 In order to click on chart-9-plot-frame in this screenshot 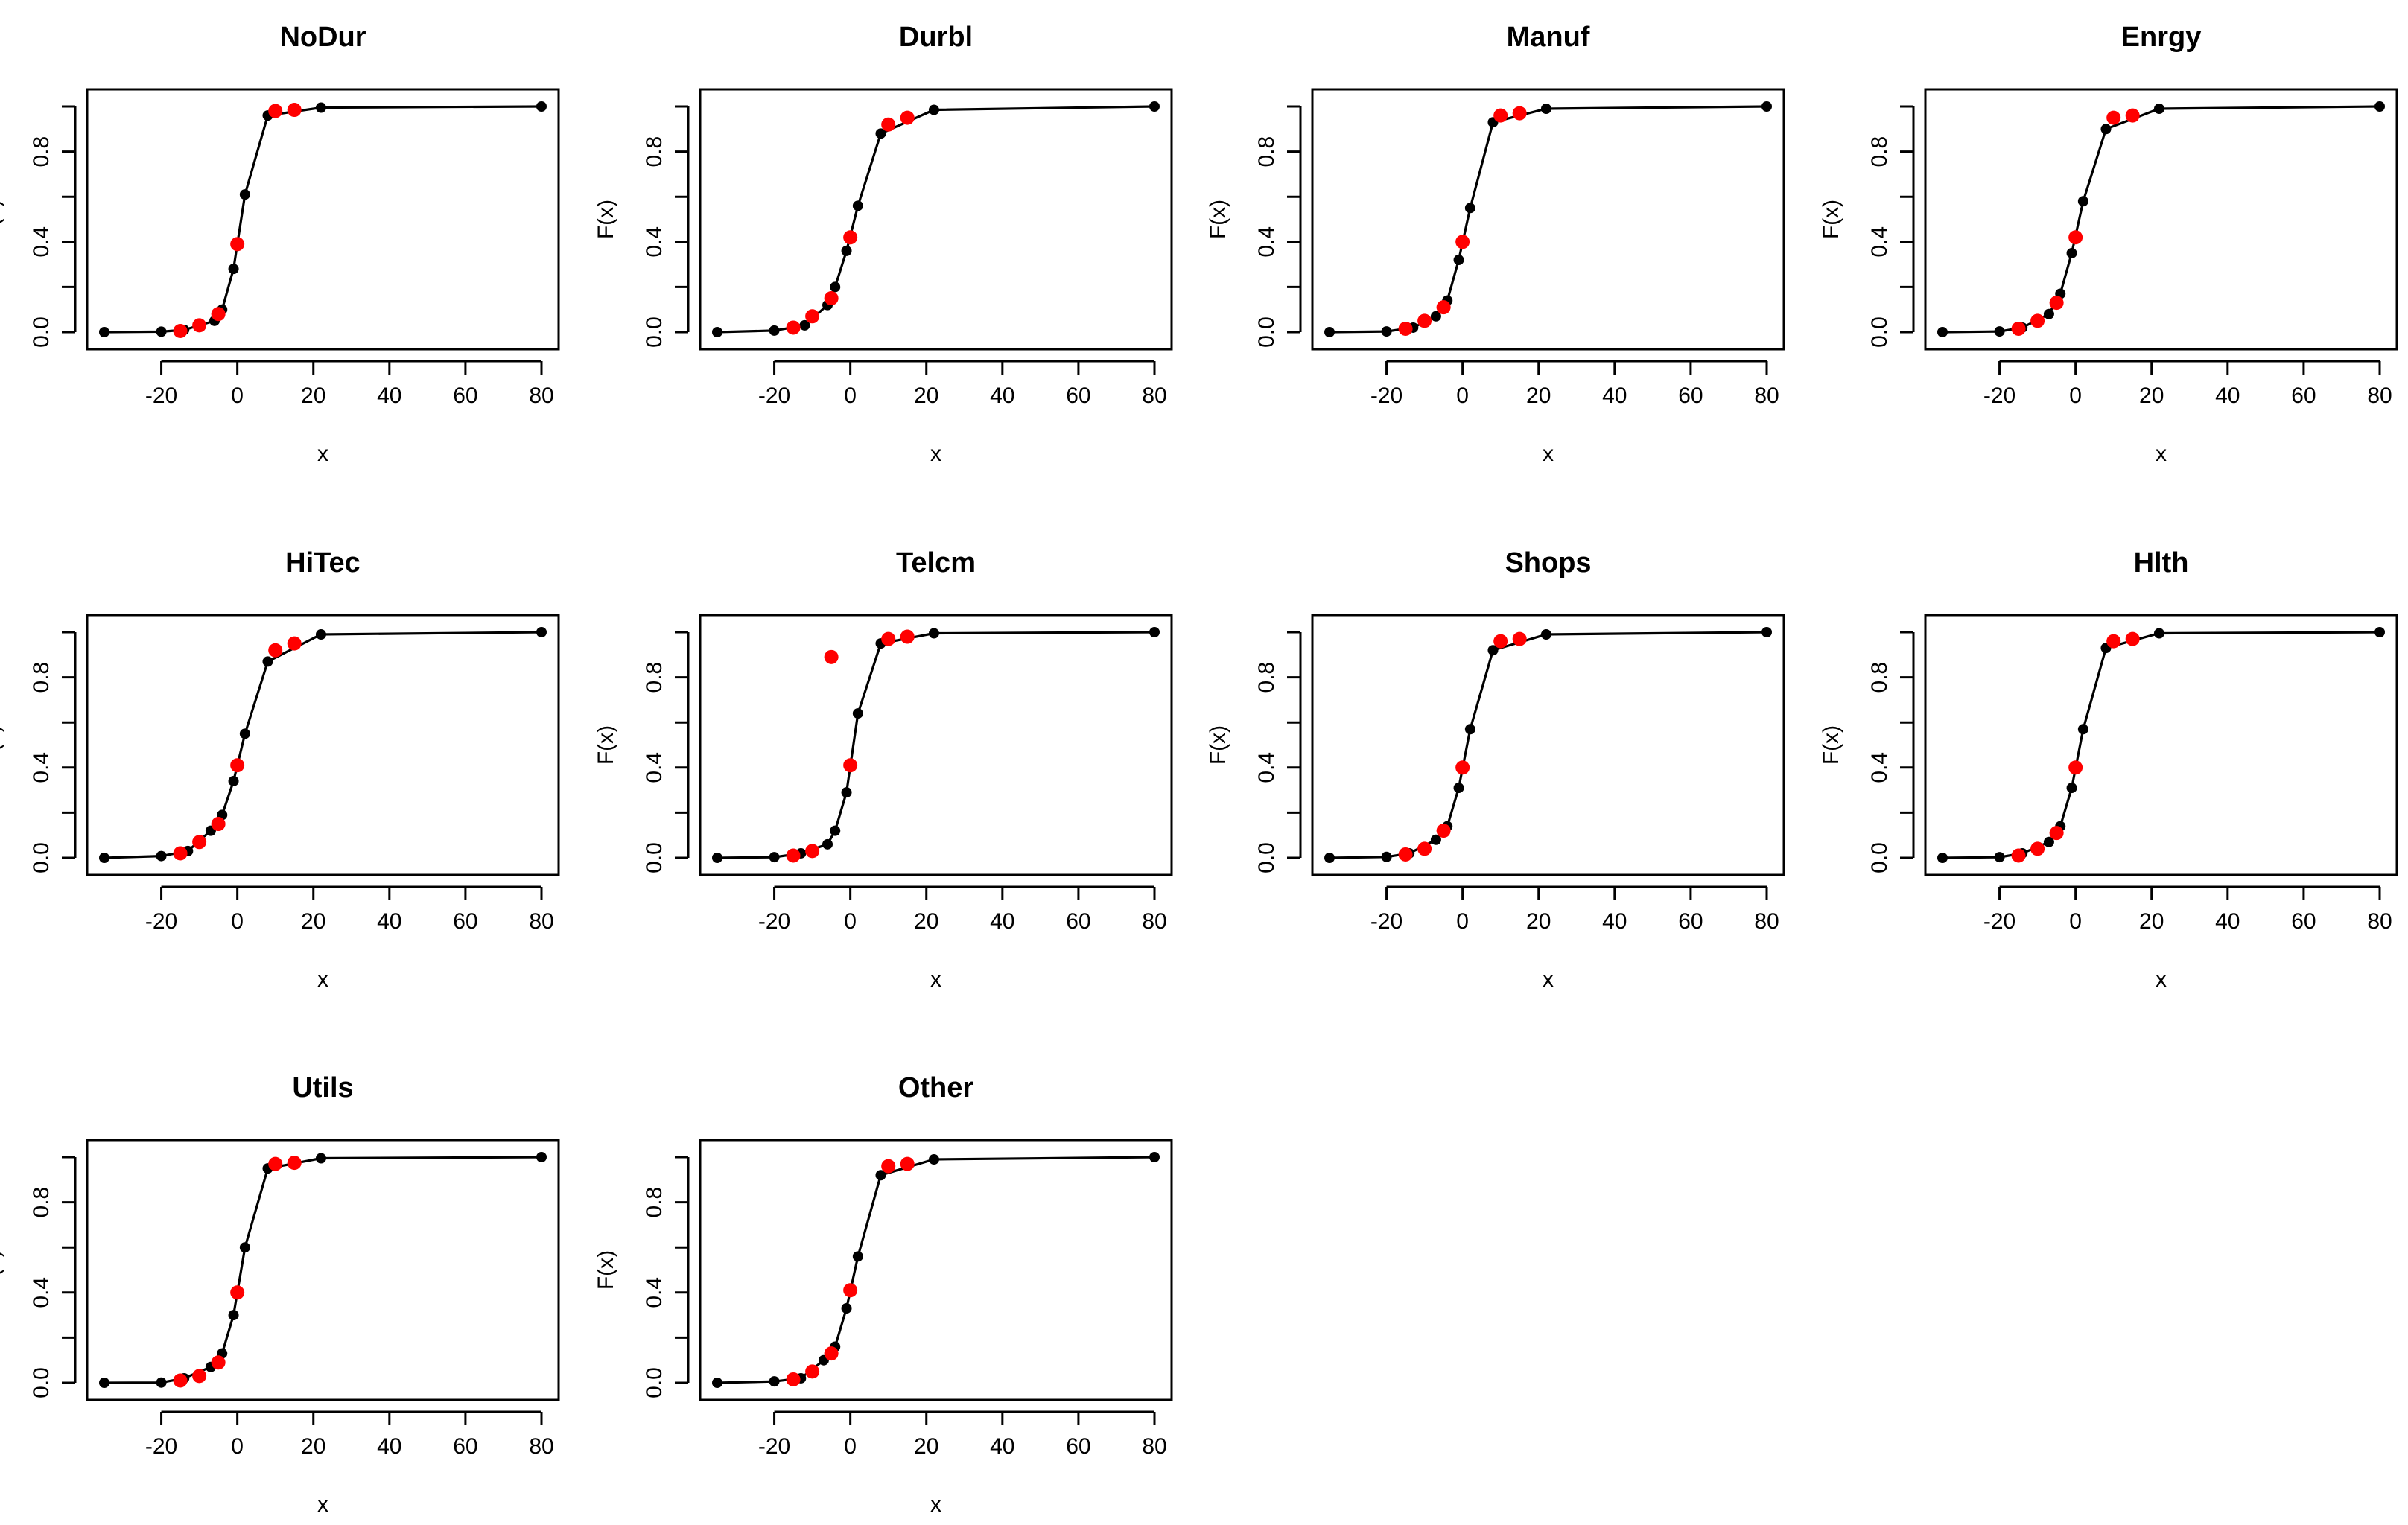, I will do `click(936, 1270)`.